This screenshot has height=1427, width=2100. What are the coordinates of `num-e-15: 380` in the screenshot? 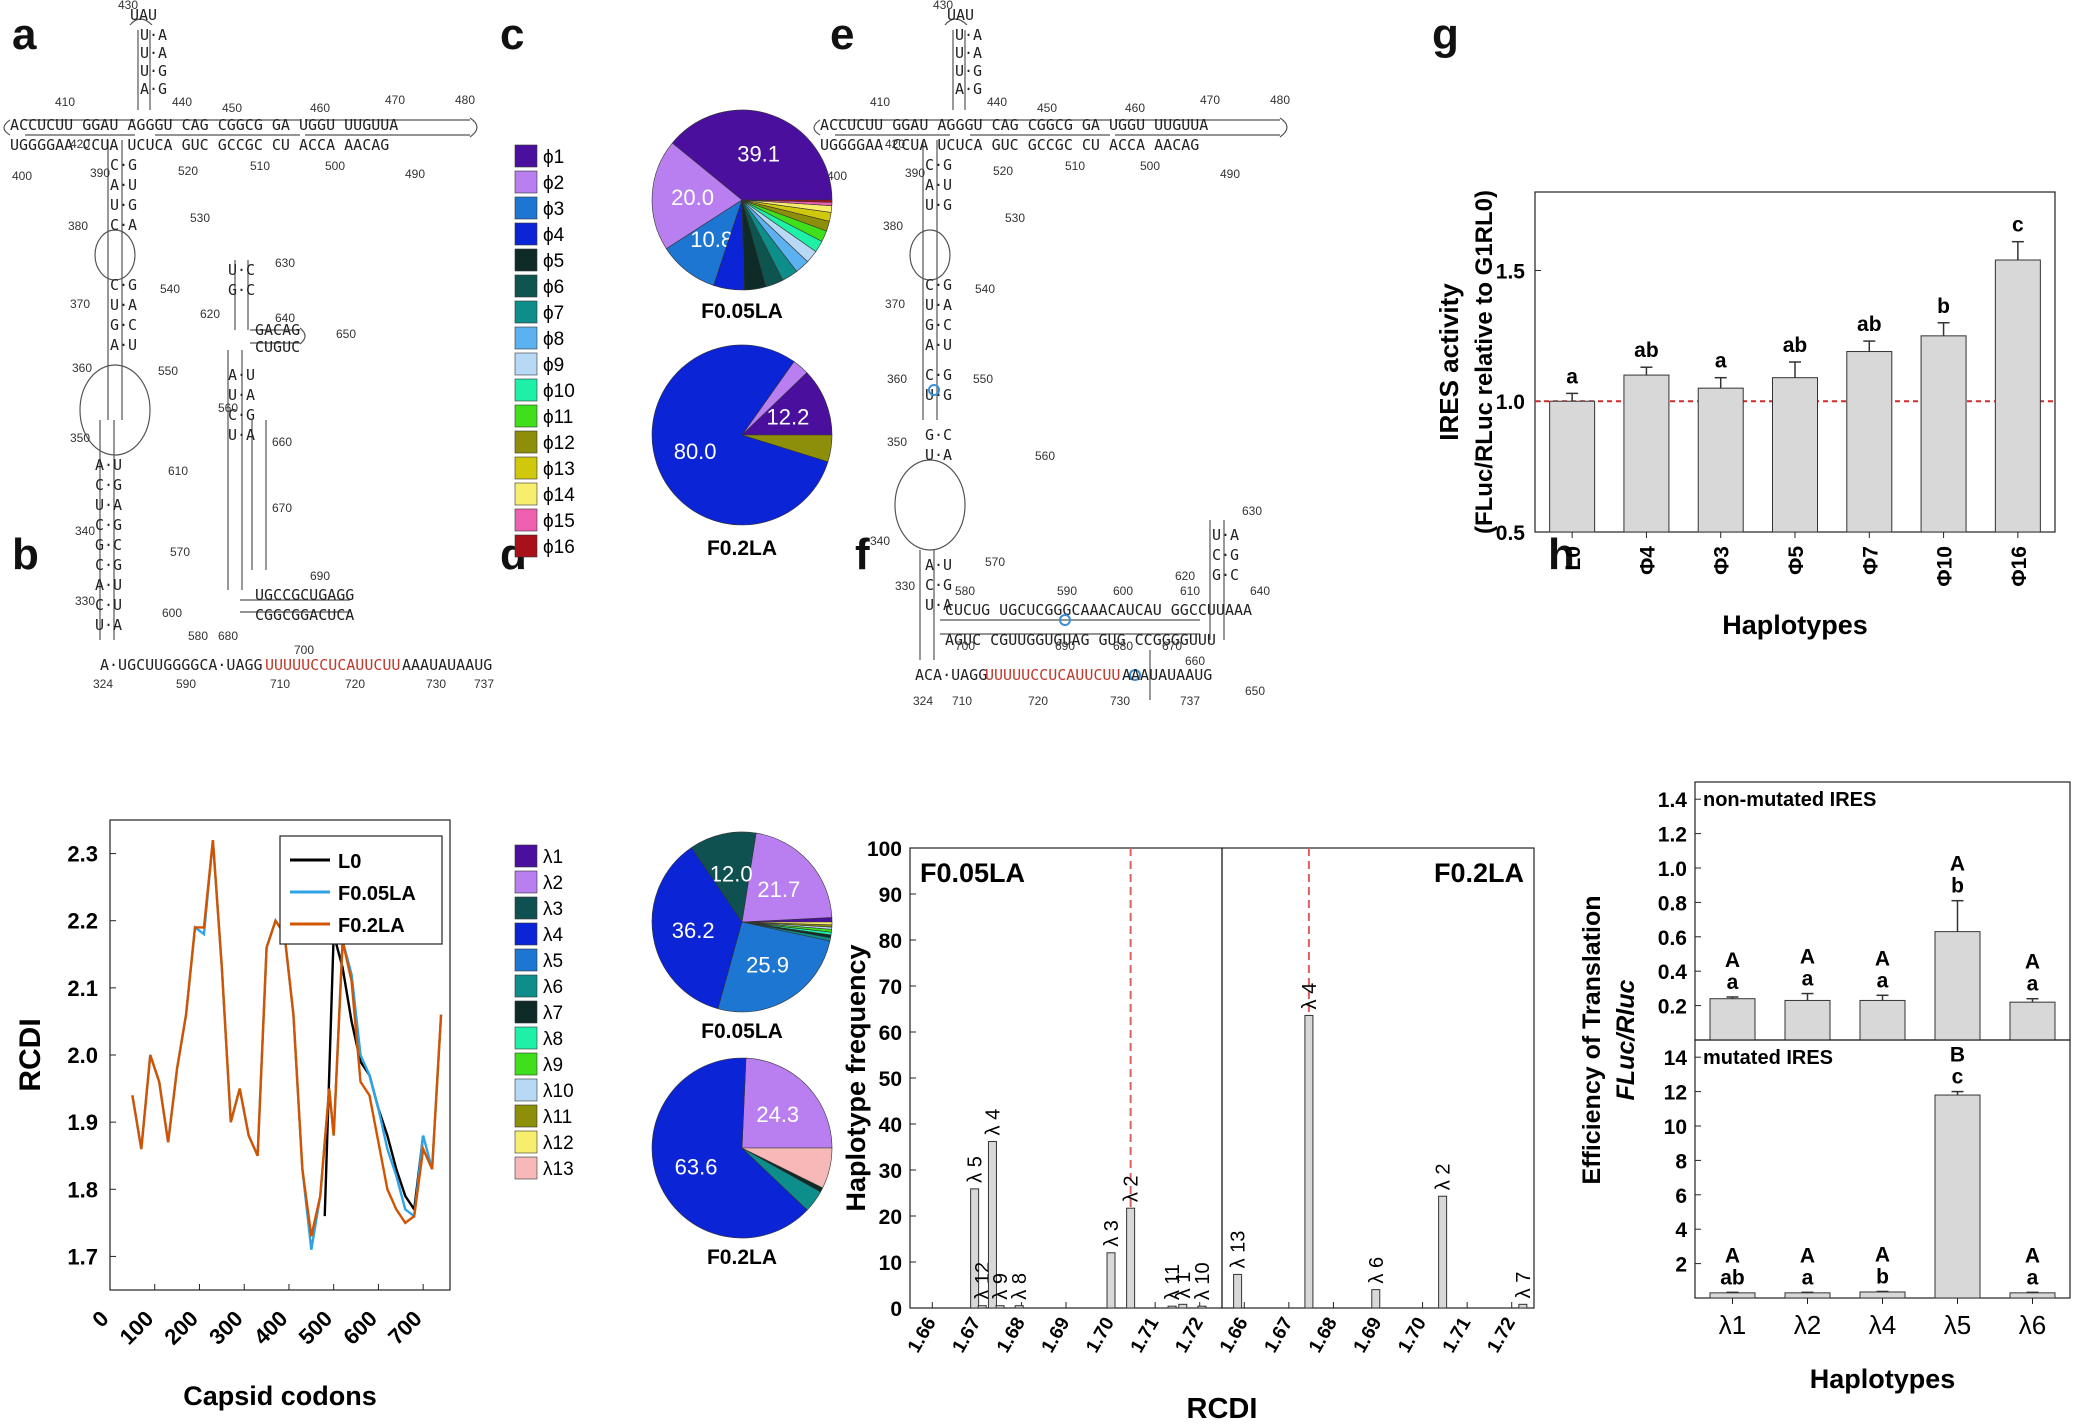 It's located at (893, 226).